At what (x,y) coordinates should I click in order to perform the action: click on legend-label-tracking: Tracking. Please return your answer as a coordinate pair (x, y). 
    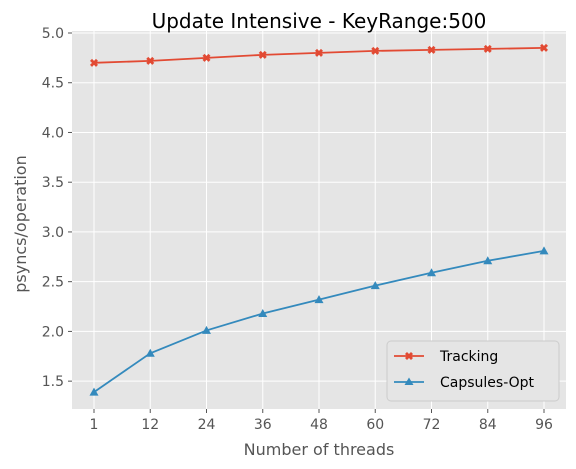
    Looking at the image, I should click on (468, 357).